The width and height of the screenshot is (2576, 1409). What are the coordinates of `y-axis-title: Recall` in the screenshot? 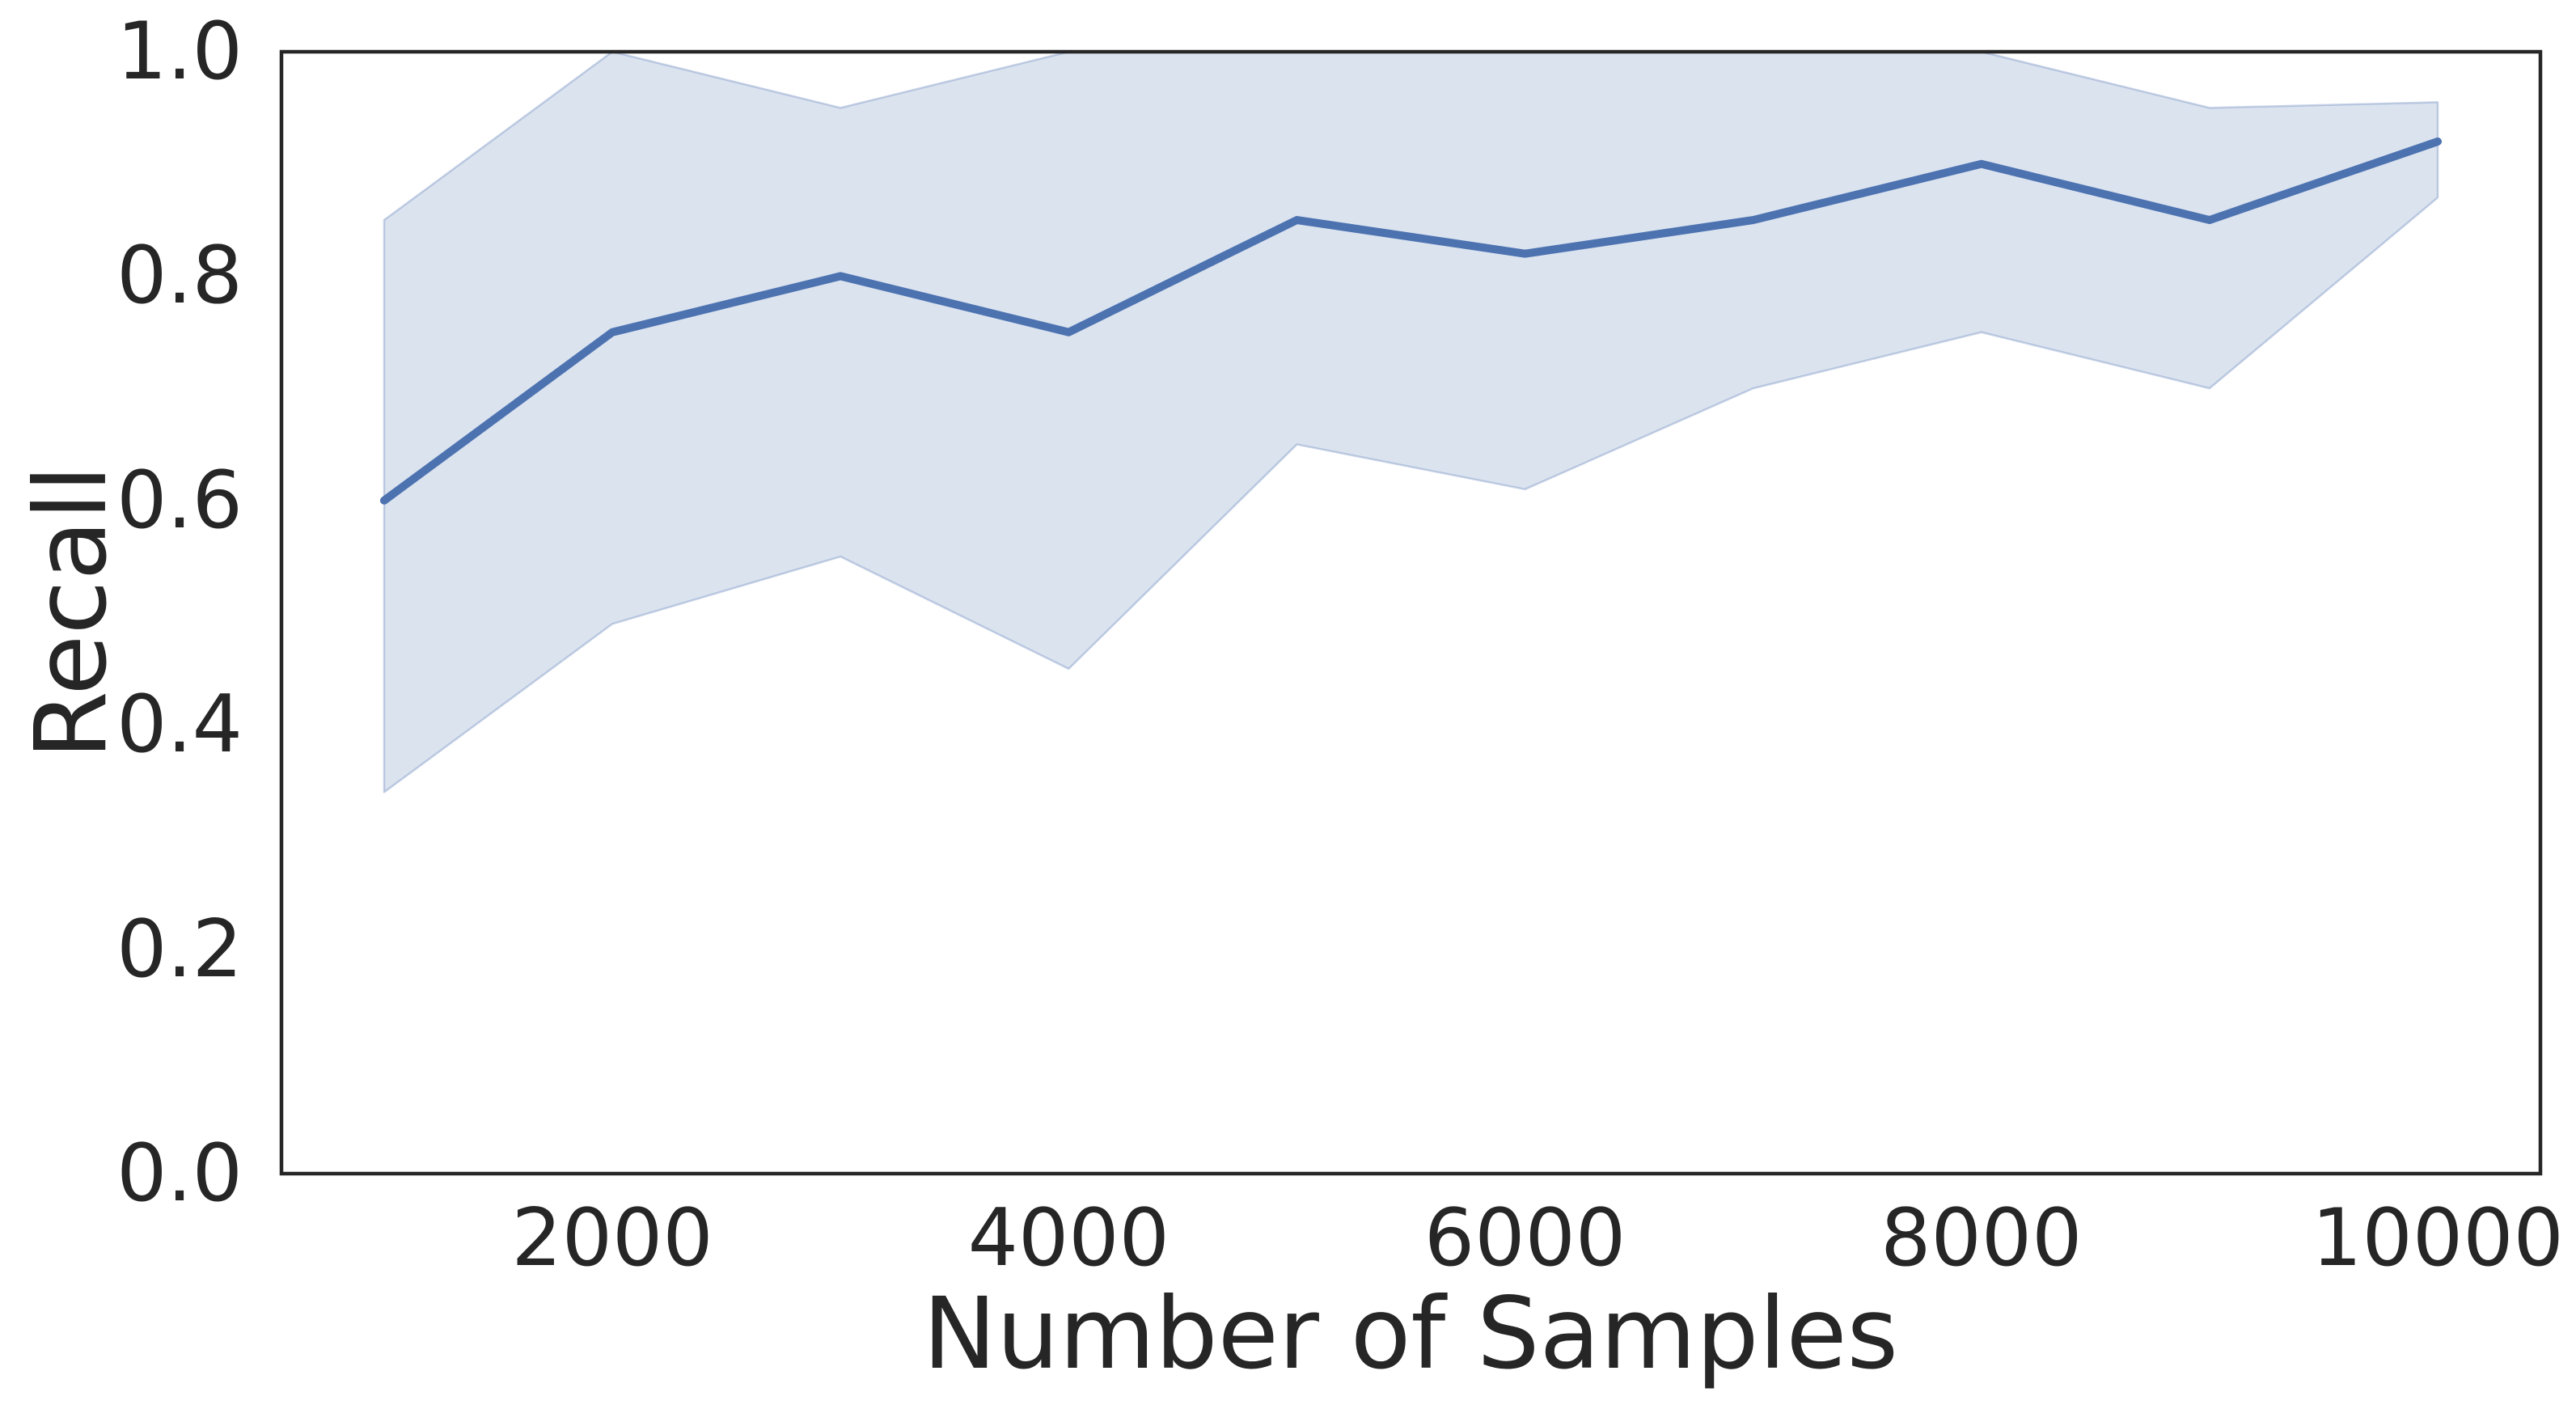 It's located at (71, 612).